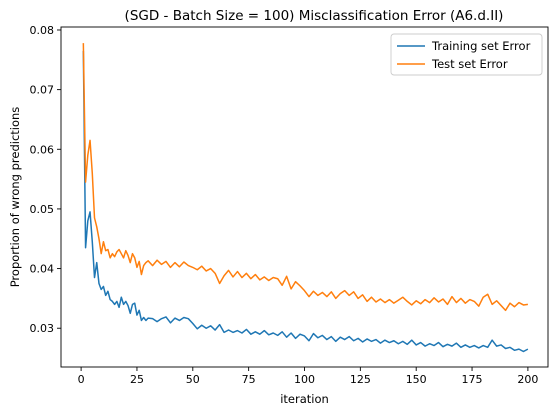  I want to click on x-axis-label: iteration, so click(304, 399).